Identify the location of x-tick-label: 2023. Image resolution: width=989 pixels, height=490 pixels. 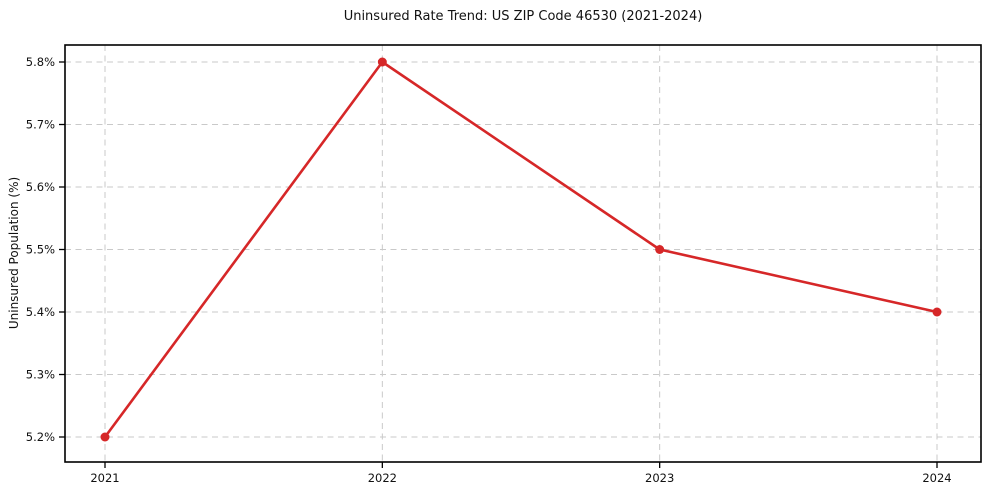
(659, 478).